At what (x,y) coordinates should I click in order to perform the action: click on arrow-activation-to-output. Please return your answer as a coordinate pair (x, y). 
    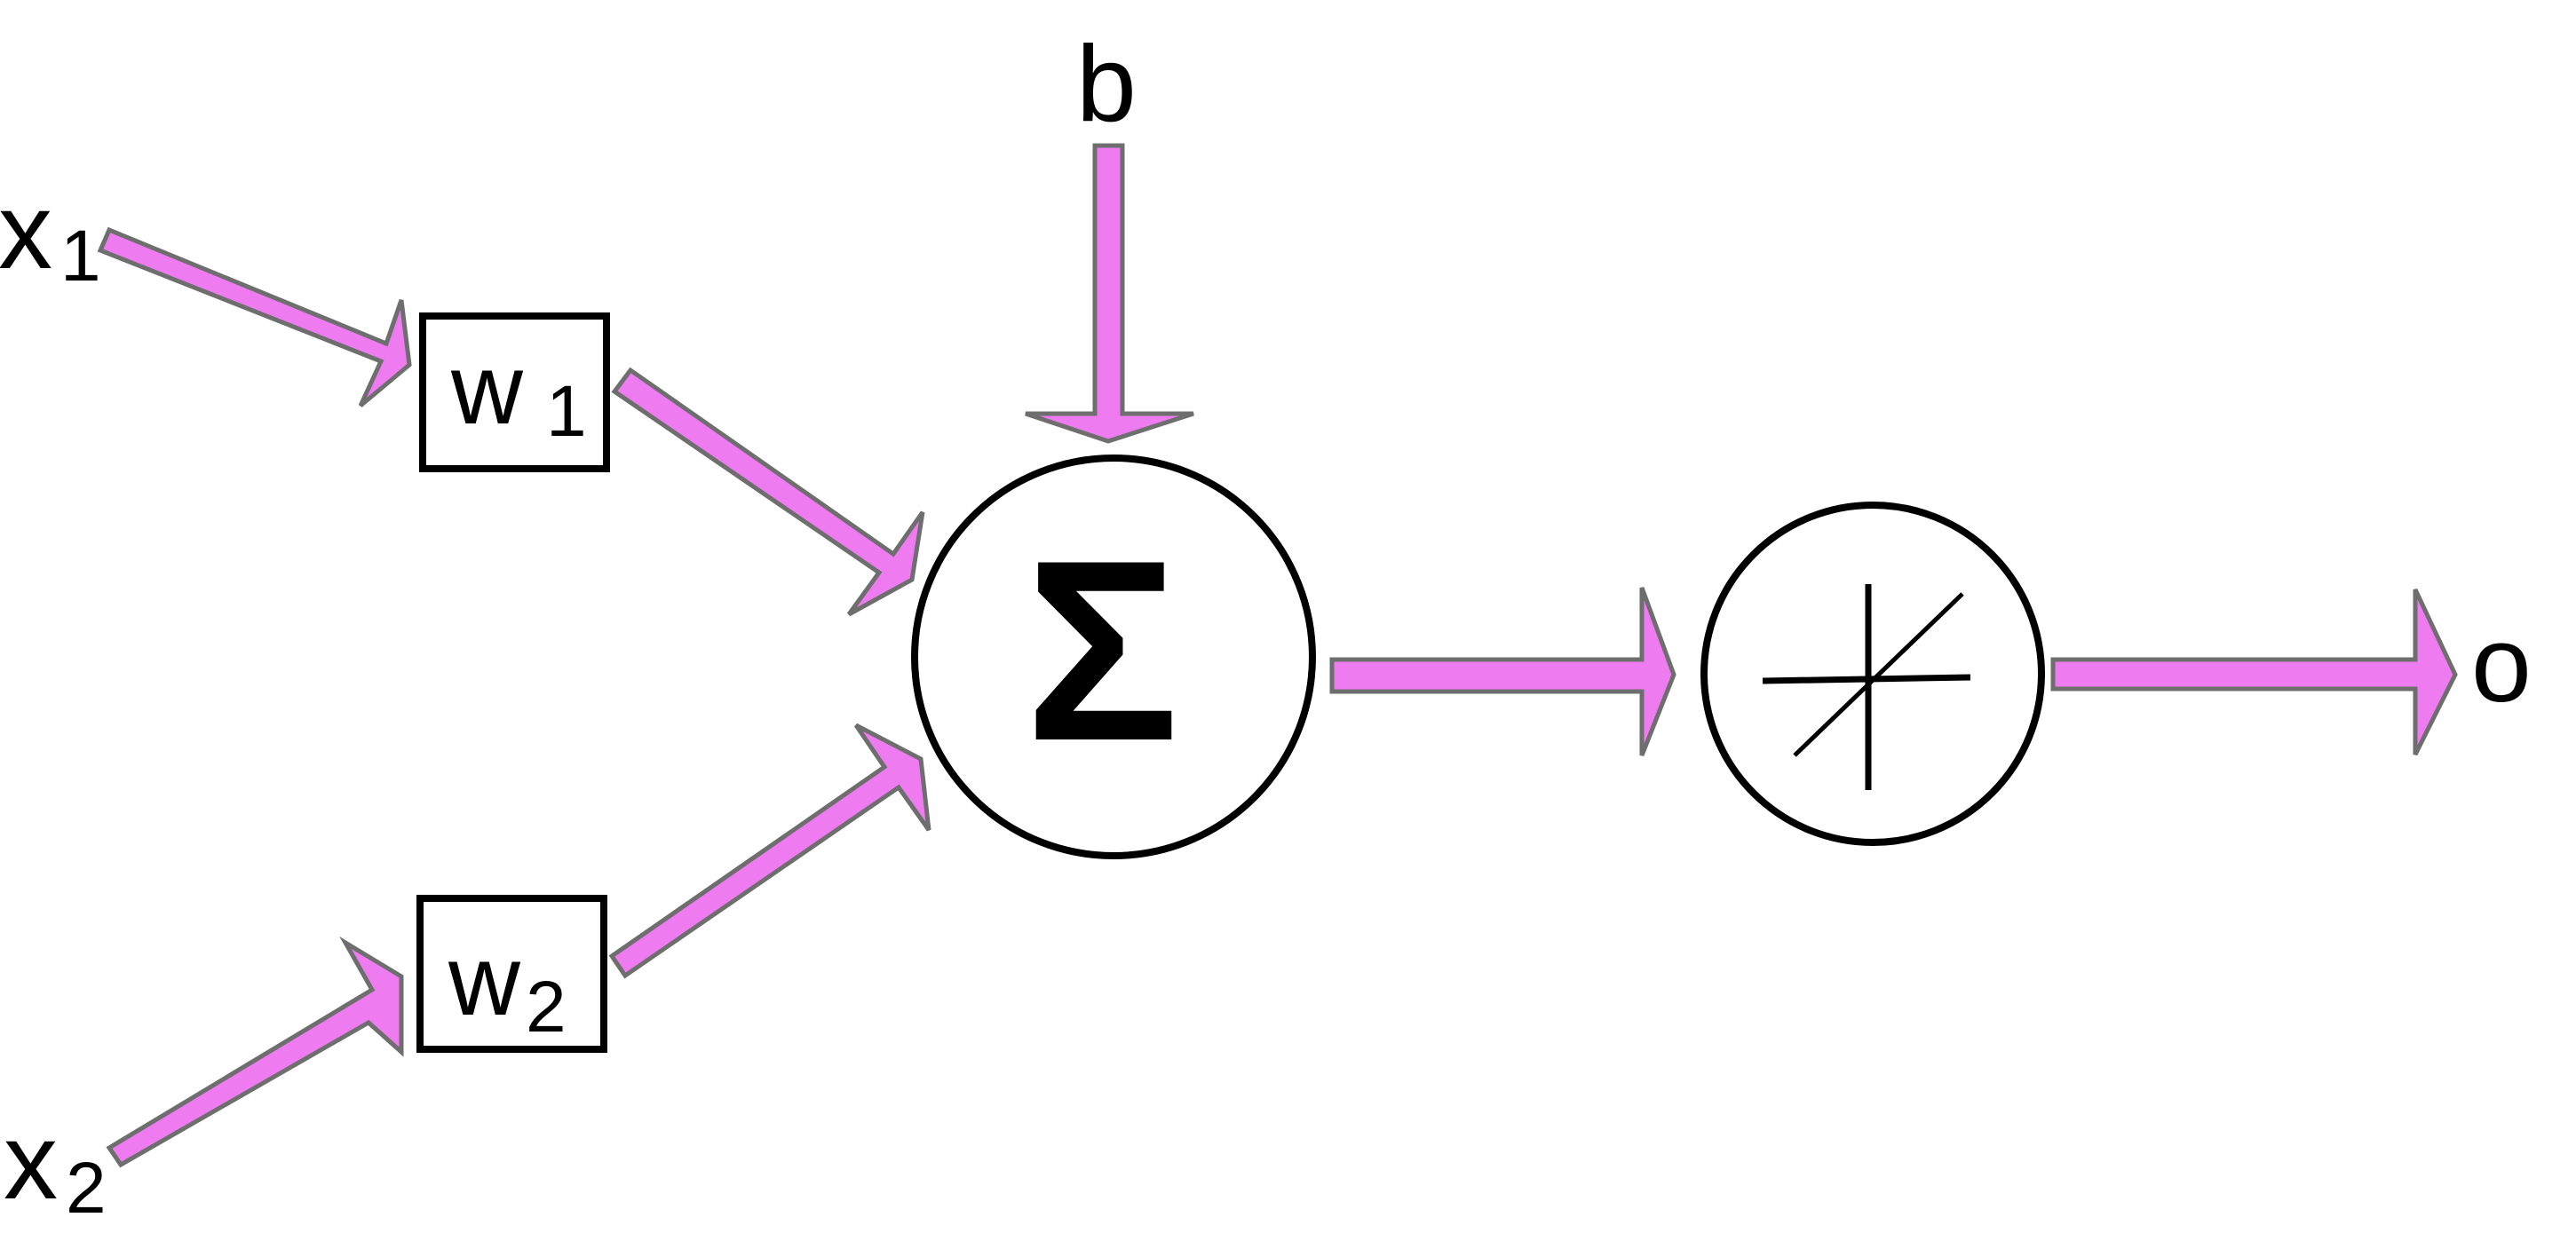
    Looking at the image, I should click on (2254, 672).